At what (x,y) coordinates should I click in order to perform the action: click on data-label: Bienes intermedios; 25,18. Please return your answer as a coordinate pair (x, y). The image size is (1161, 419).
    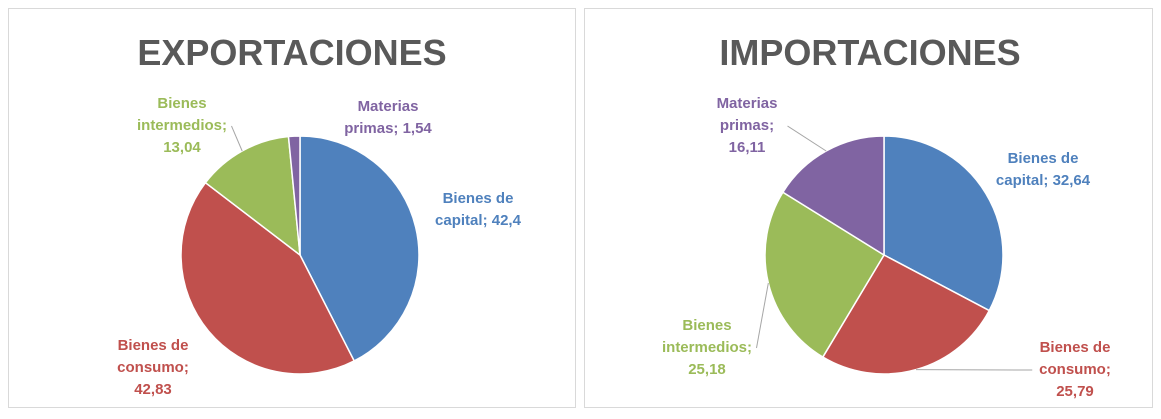
    Looking at the image, I should click on (706, 347).